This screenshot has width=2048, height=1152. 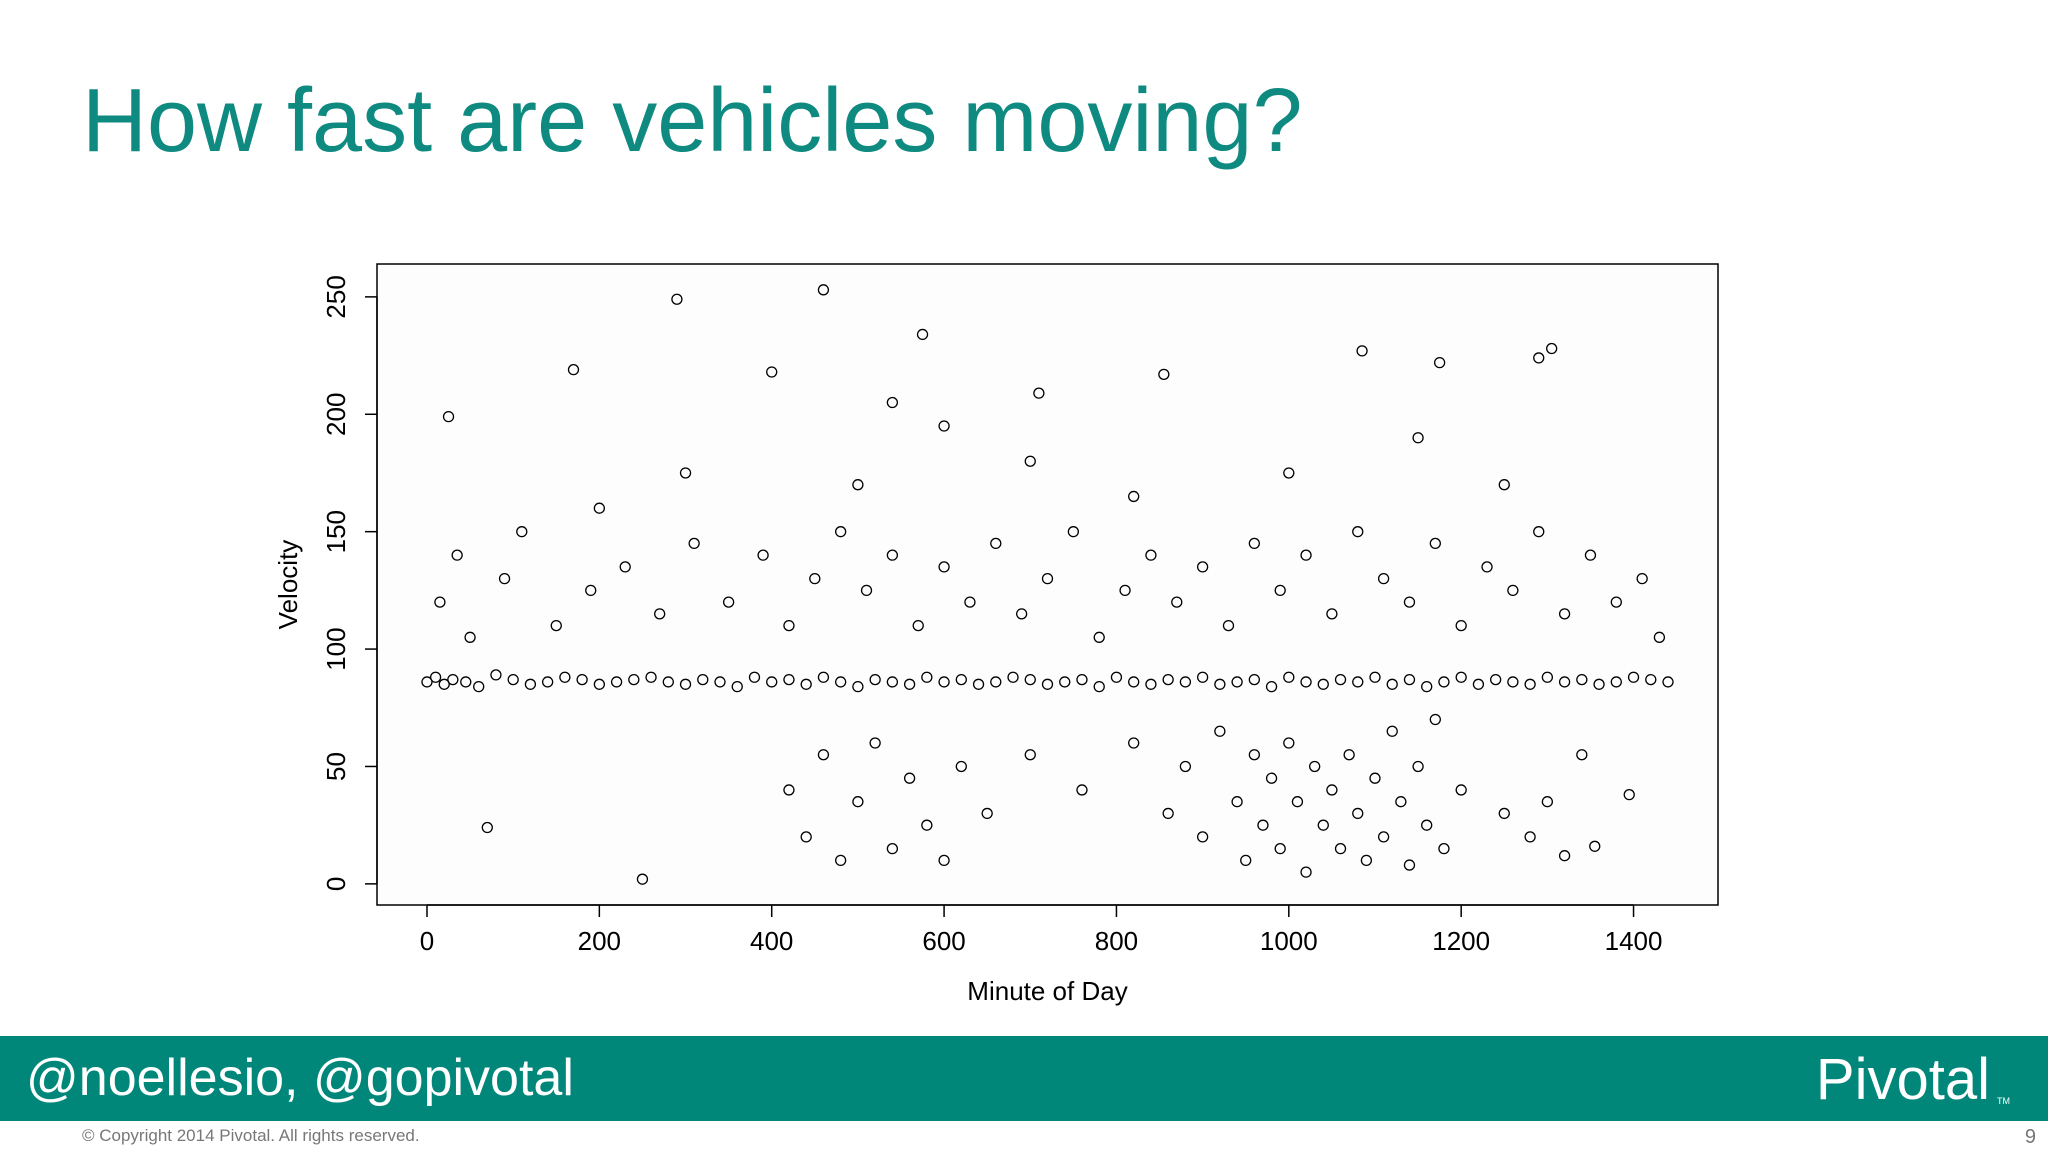 What do you see at coordinates (336, 648) in the screenshot?
I see `y-tick-label: 100` at bounding box center [336, 648].